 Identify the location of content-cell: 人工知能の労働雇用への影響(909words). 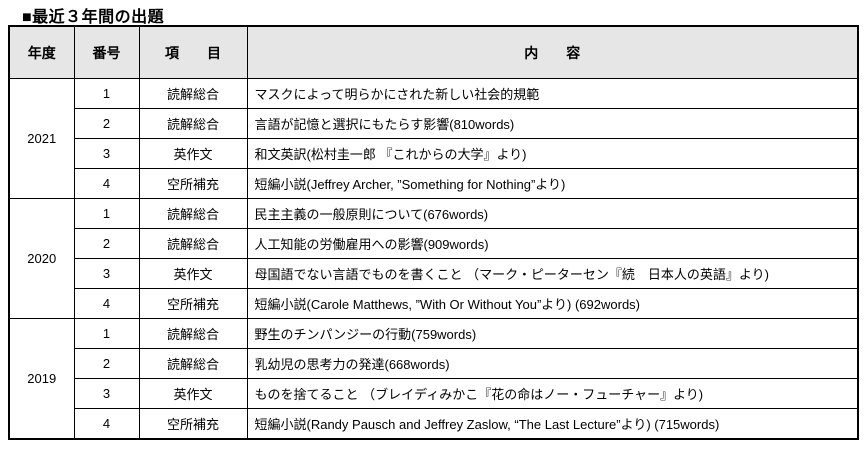
(552, 243).